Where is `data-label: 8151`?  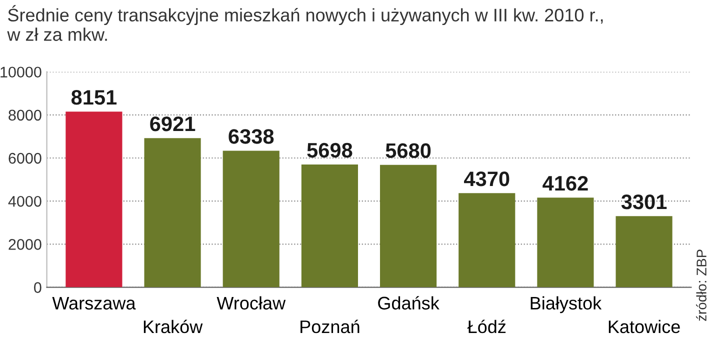 data-label: 8151 is located at coordinates (94, 97).